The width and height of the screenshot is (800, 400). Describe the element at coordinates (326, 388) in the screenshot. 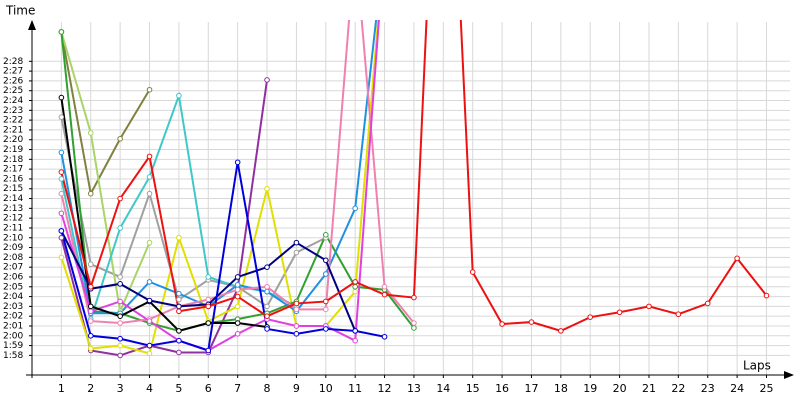

I see `x-tick-label: 10` at that location.